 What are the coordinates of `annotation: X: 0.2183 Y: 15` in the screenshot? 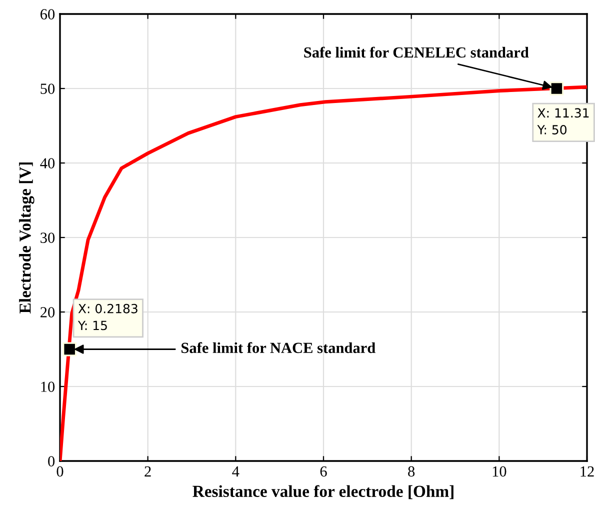 It's located at (108, 317).